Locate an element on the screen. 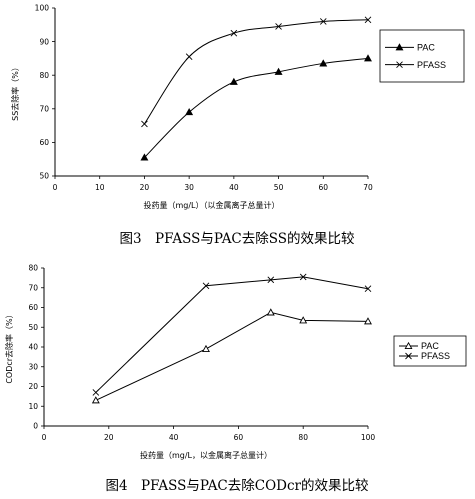 The width and height of the screenshot is (475, 499). series-line-pfass is located at coordinates (256, 72).